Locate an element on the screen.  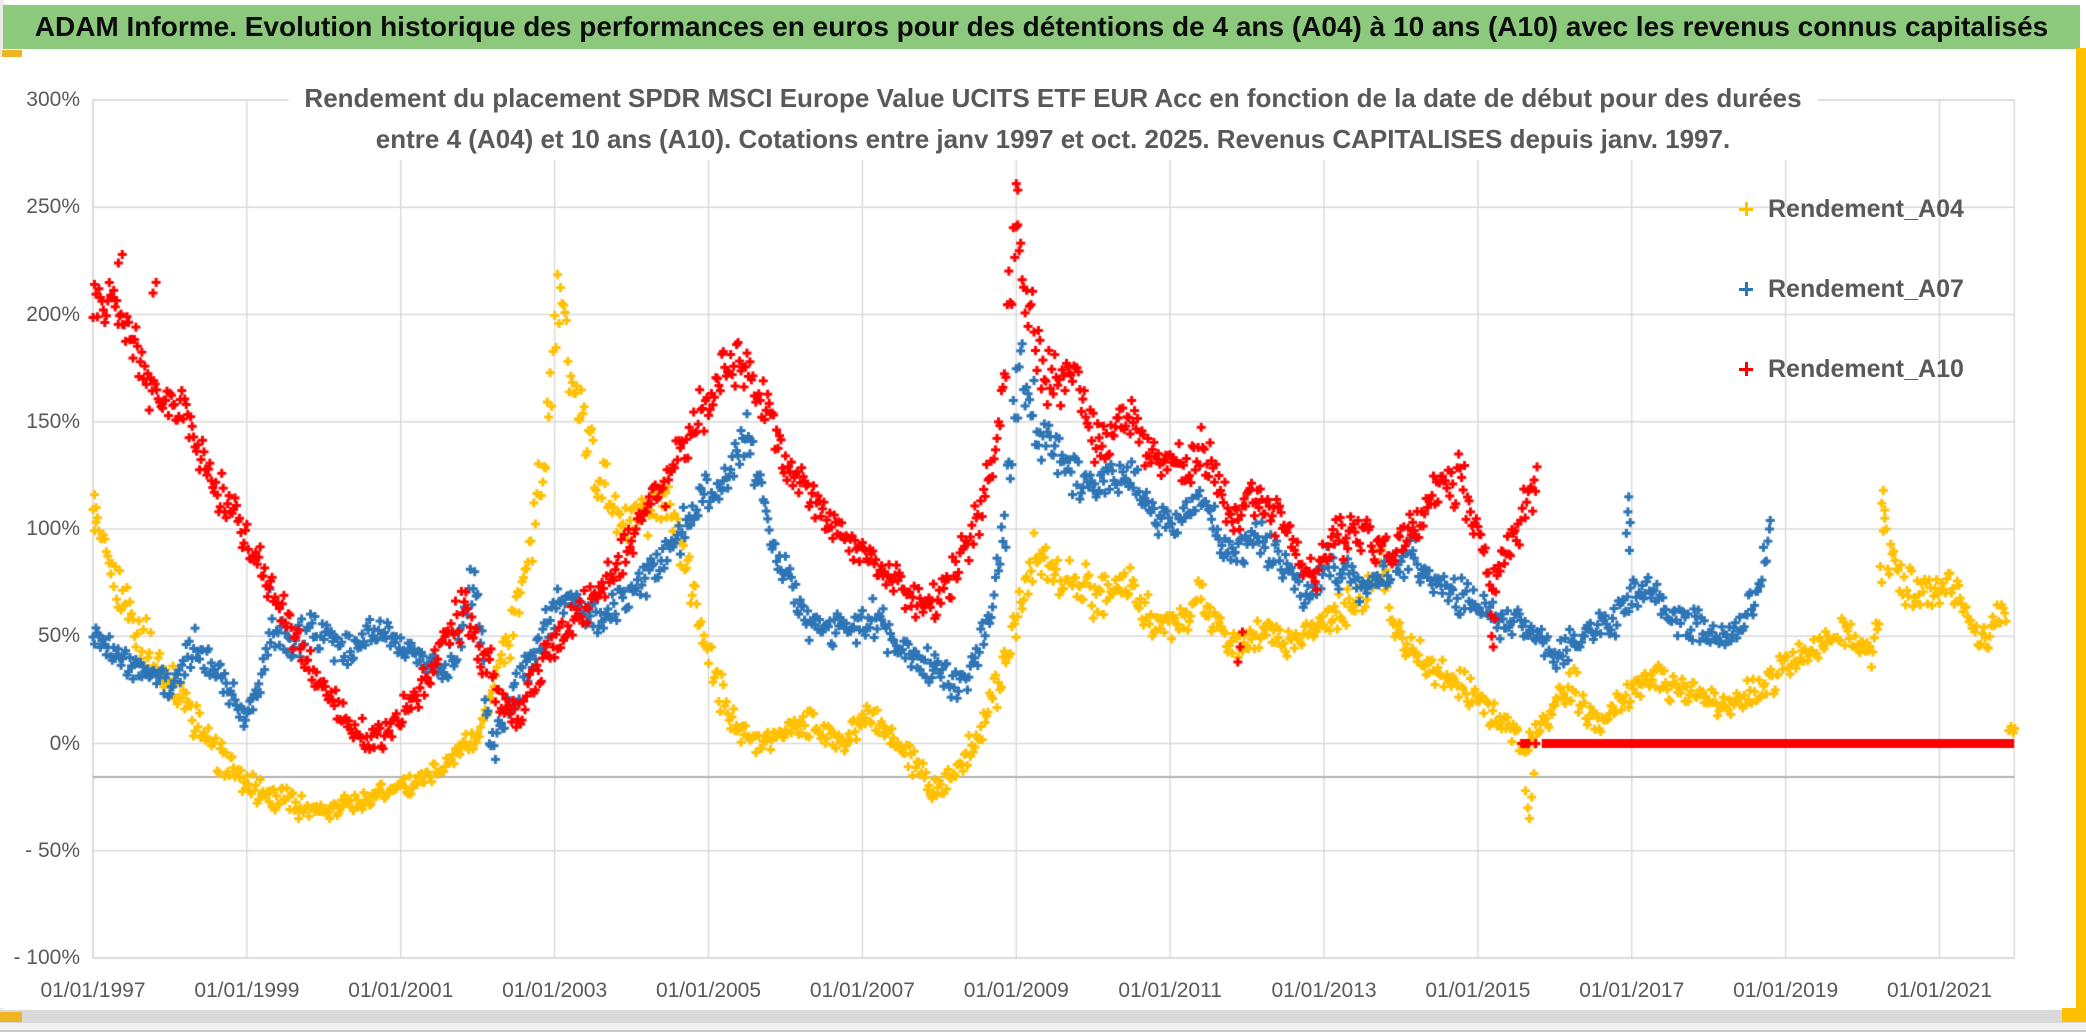
y-axis-tick-label: 150% is located at coordinates (53, 421).